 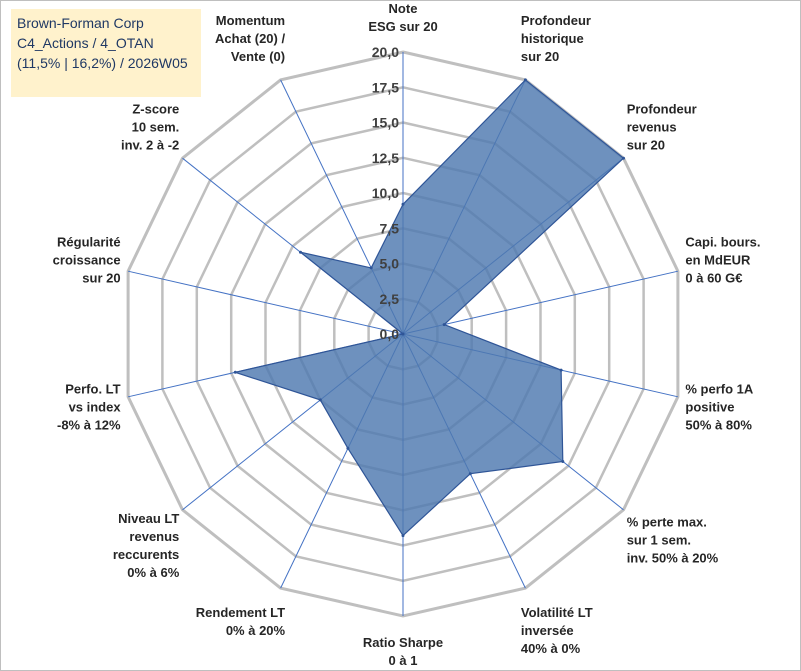 What do you see at coordinates (250, 38) in the screenshot?
I see `axis-label: Momentum Achat (20) / Vente (0)` at bounding box center [250, 38].